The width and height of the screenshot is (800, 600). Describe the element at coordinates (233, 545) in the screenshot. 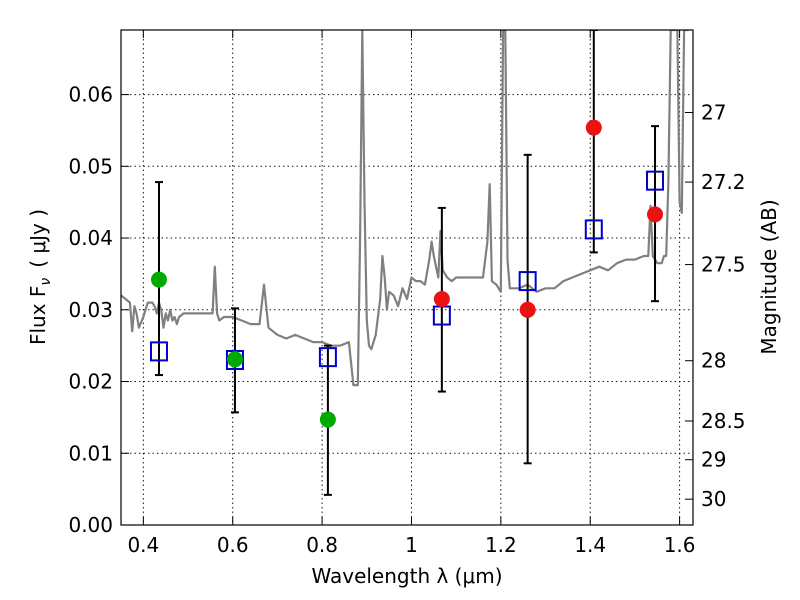

I see `x-tick-label: 0.6` at that location.